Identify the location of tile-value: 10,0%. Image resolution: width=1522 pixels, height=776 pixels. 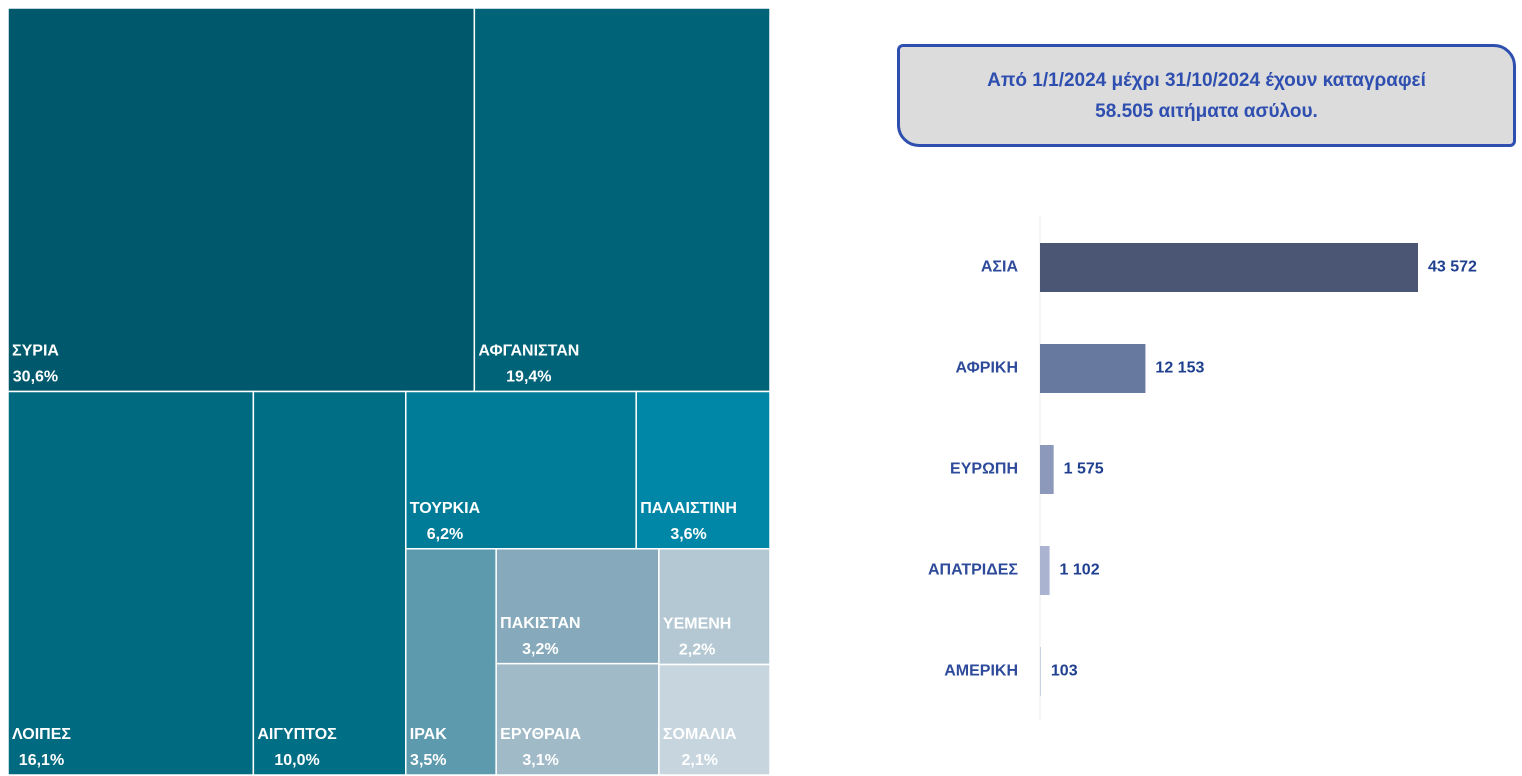
(296, 760).